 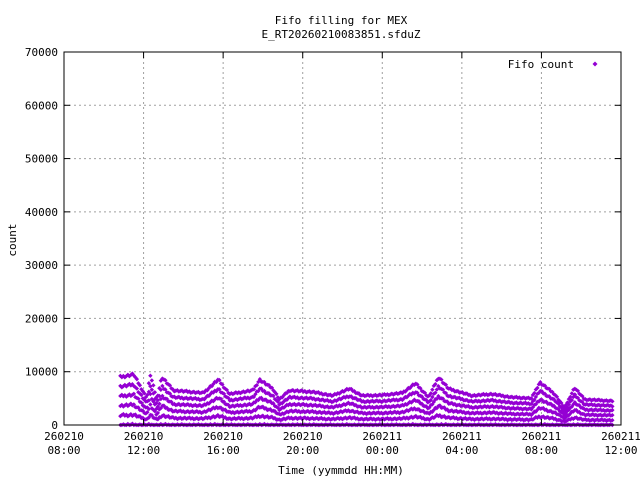 I want to click on x-tick-label-date: 260211, so click(x=620, y=436).